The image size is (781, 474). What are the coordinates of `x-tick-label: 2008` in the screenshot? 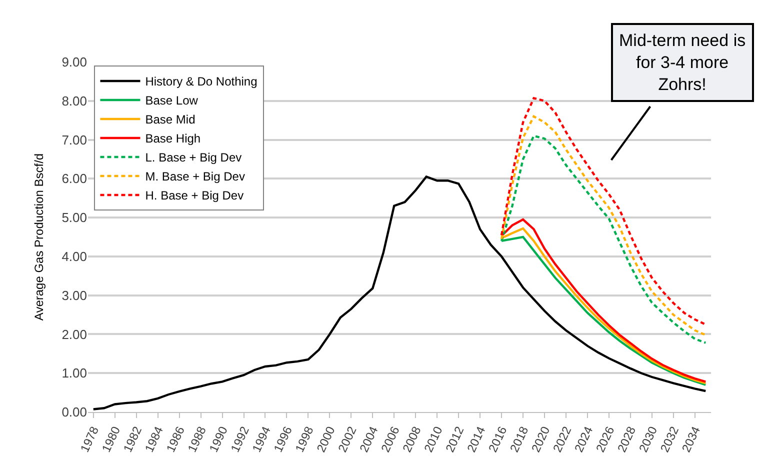 It's located at (412, 439).